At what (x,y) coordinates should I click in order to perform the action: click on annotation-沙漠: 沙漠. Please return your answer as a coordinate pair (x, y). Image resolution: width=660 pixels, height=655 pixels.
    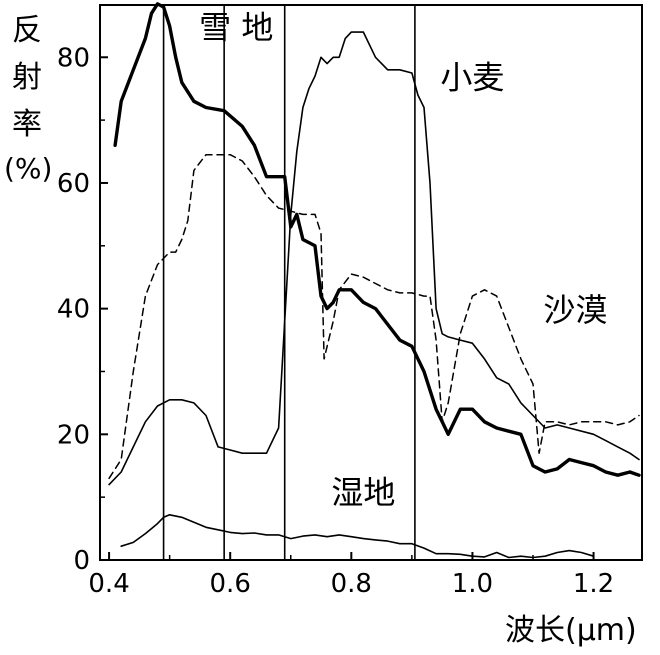
    Looking at the image, I should click on (575, 310).